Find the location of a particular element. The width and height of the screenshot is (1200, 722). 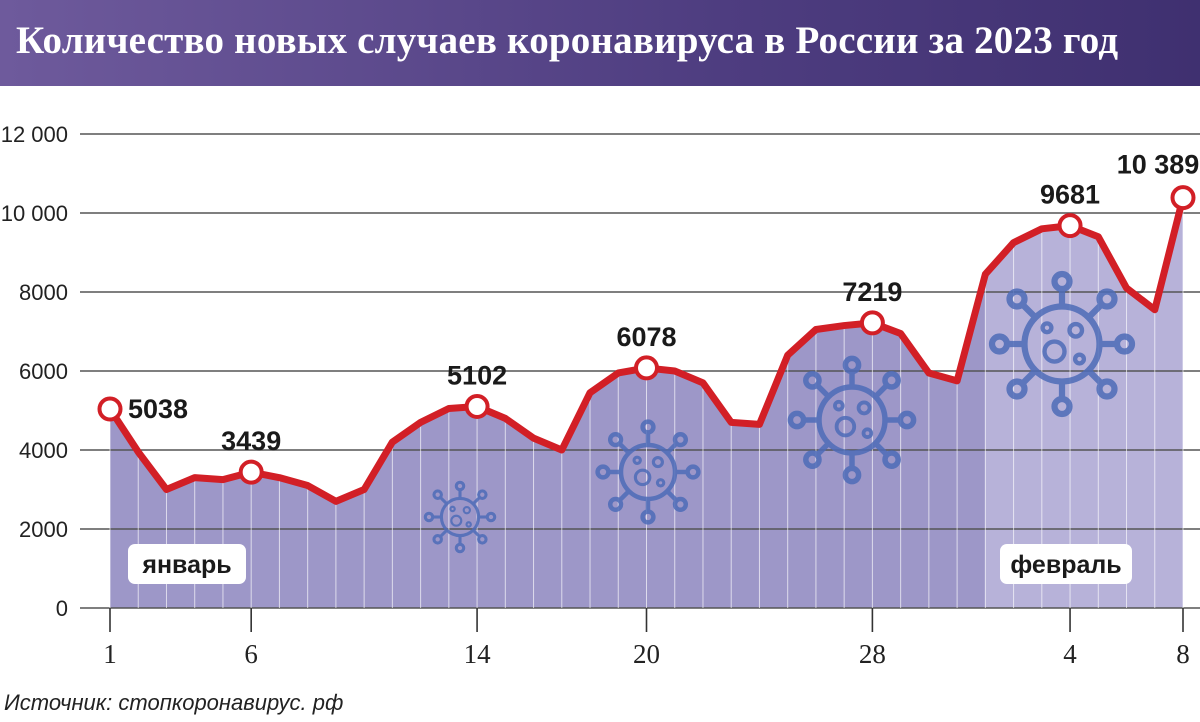

month-text: февраль is located at coordinates (1065, 565).